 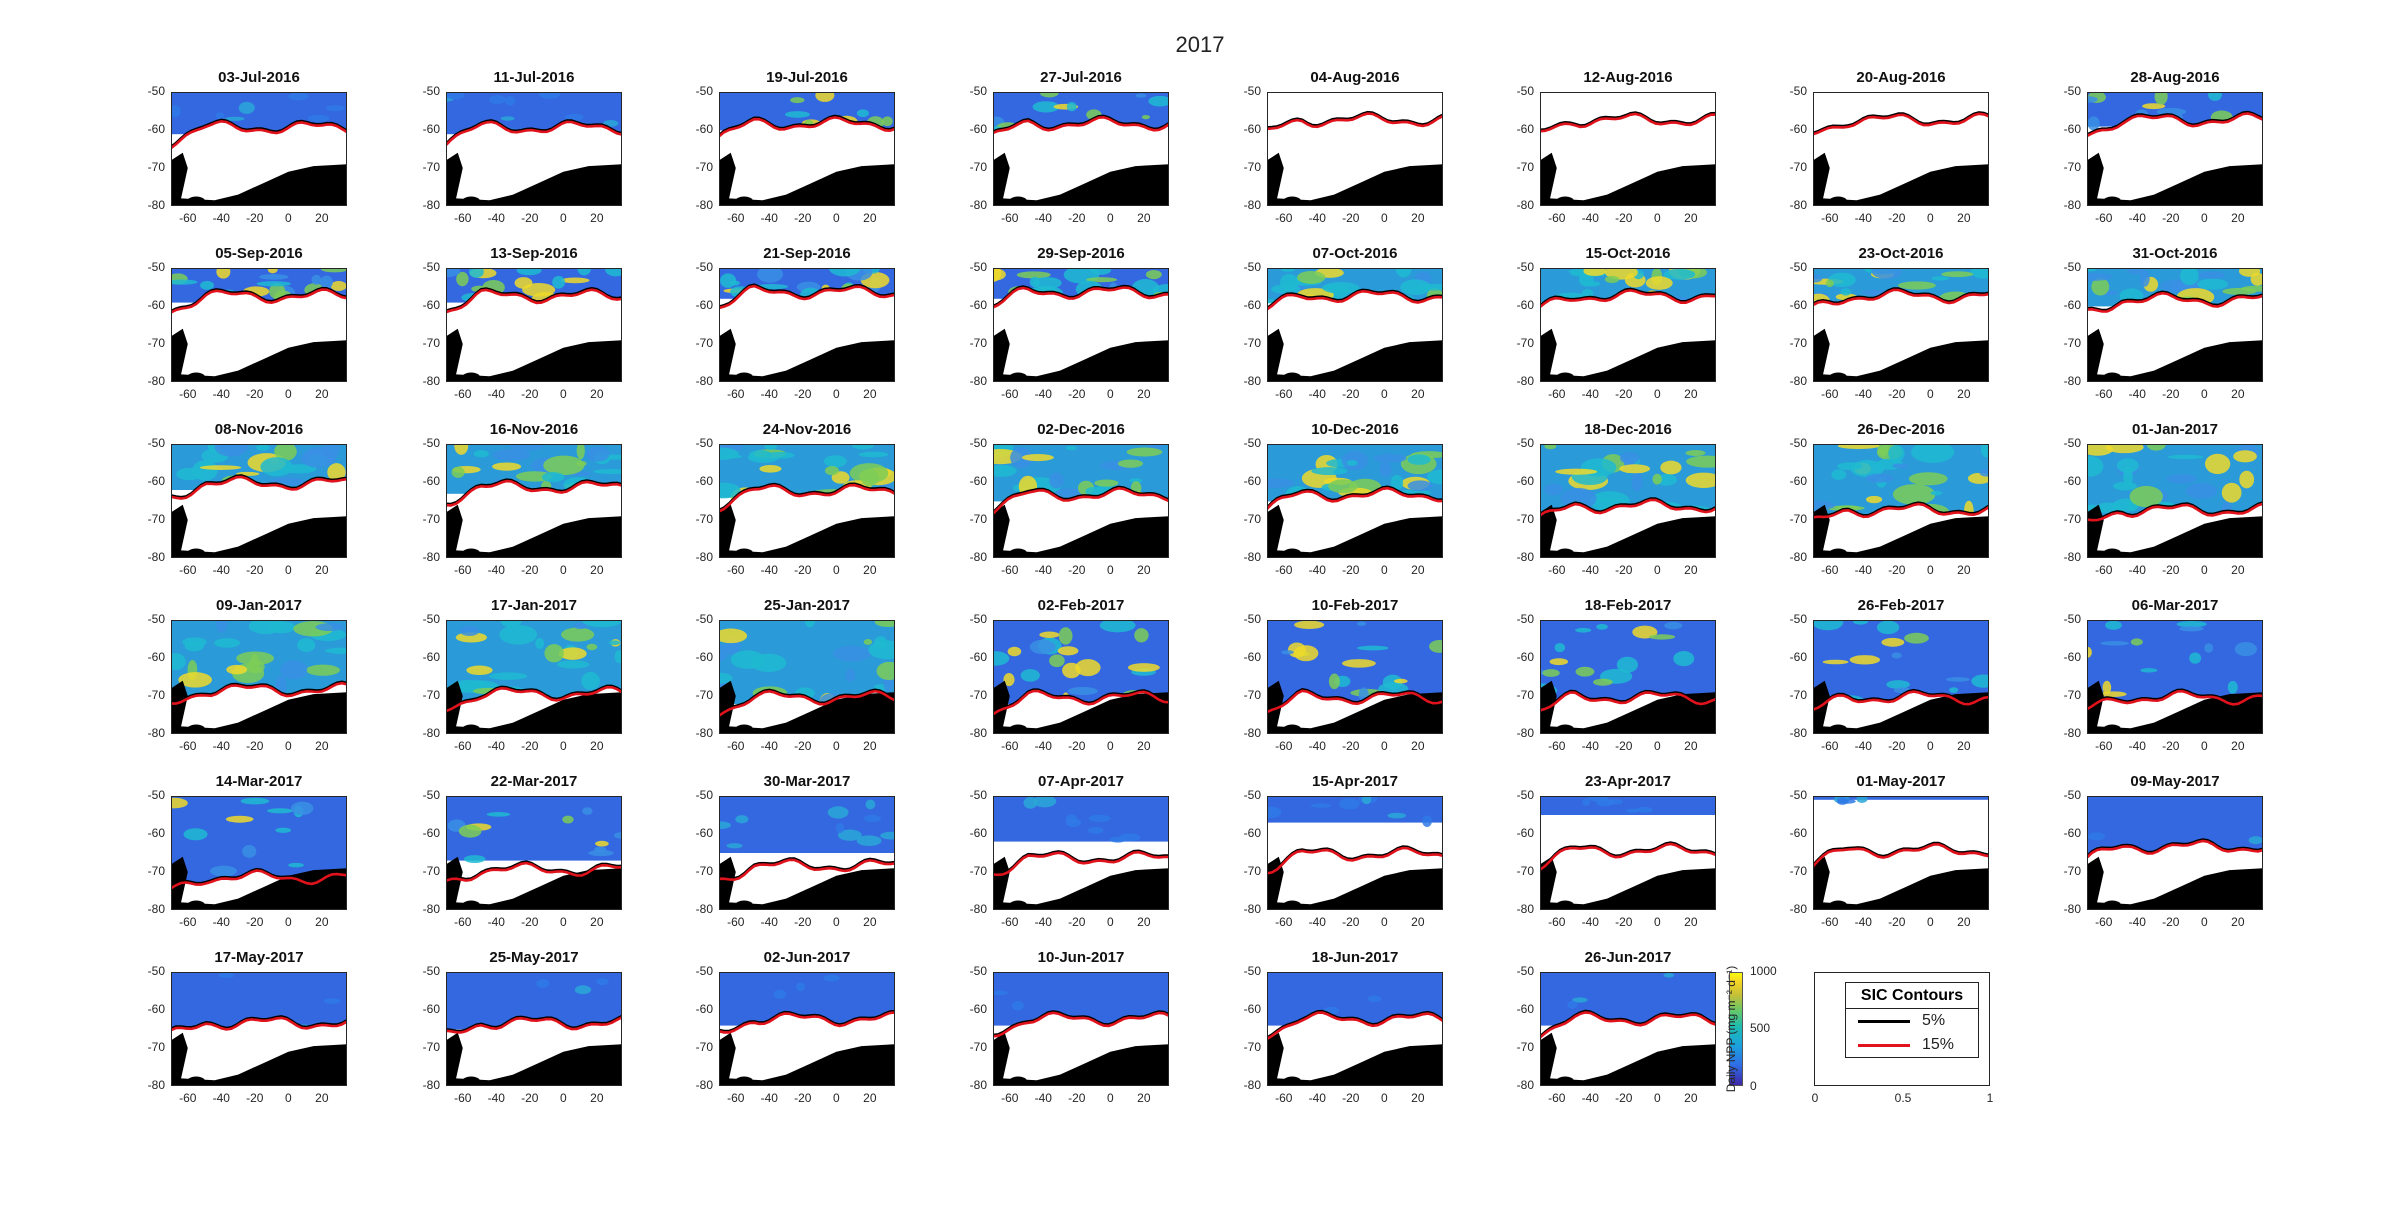 What do you see at coordinates (1355, 77) in the screenshot?
I see `panel-title: 04-Aug-2016` at bounding box center [1355, 77].